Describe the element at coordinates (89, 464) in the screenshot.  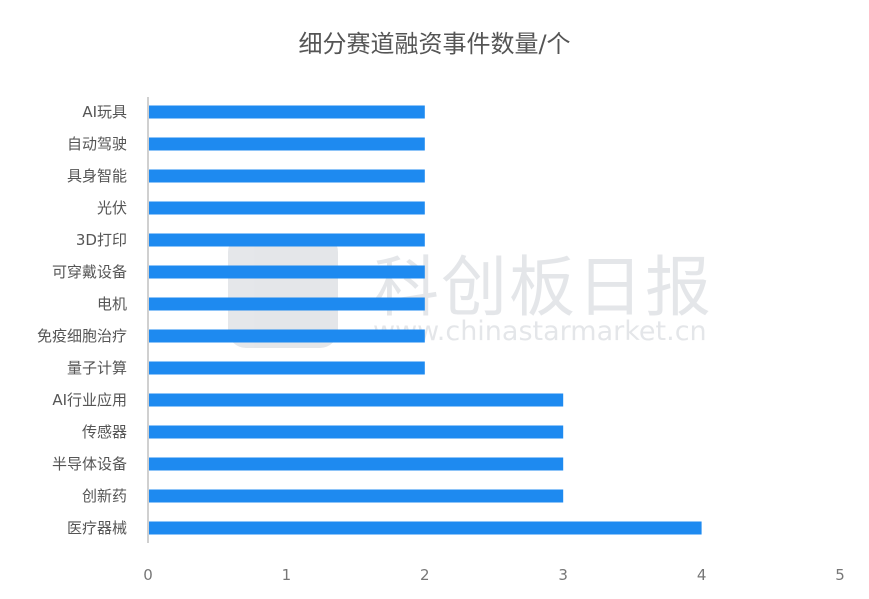
I see `category-label: 半导体设备` at that location.